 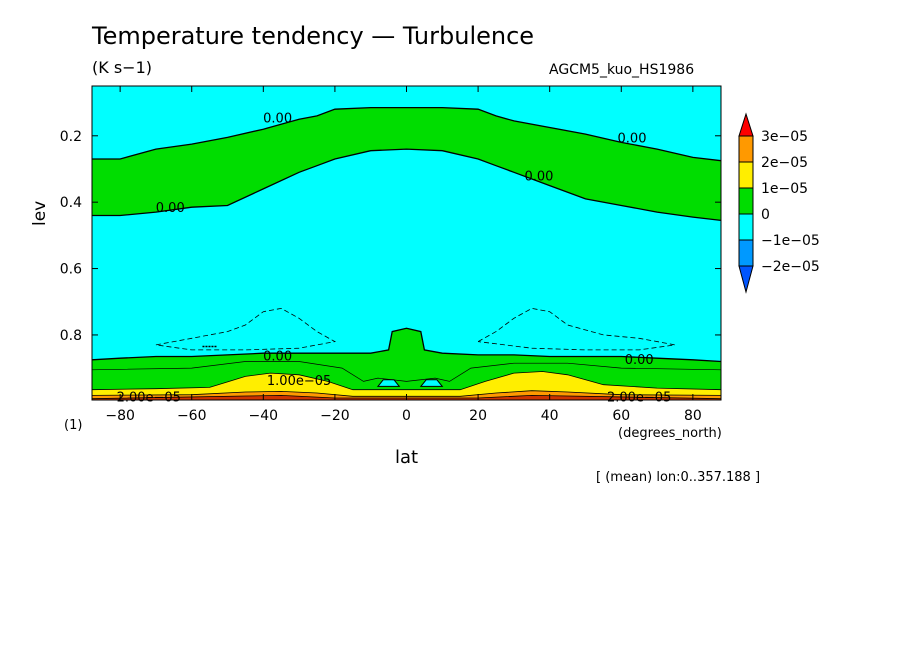 I want to click on dashed-contour-left, so click(x=246, y=329).